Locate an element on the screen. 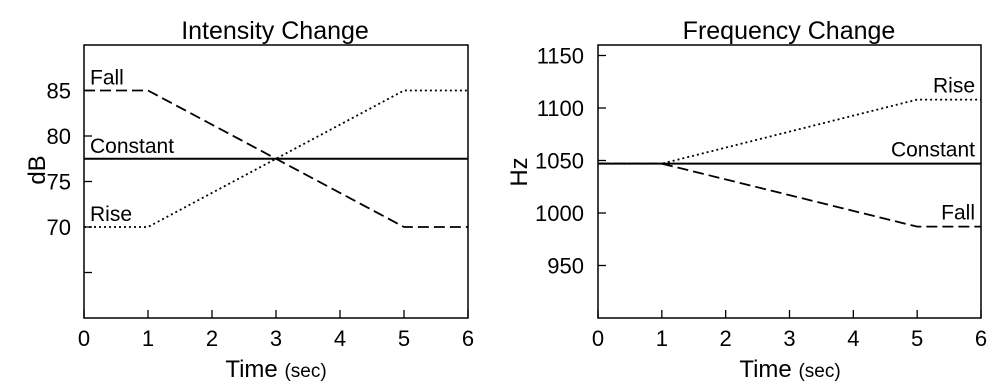 The width and height of the screenshot is (995, 385). intensity-series-label-fall: Fall is located at coordinates (107, 78).